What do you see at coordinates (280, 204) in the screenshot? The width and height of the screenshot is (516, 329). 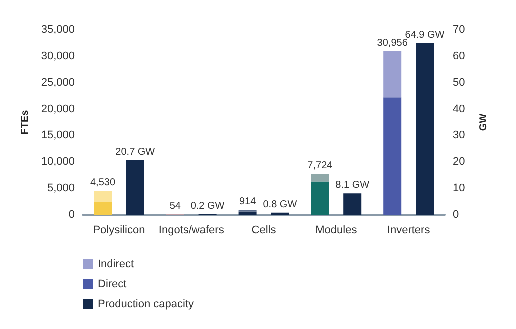 I see `data-label: 0.8 GW` at bounding box center [280, 204].